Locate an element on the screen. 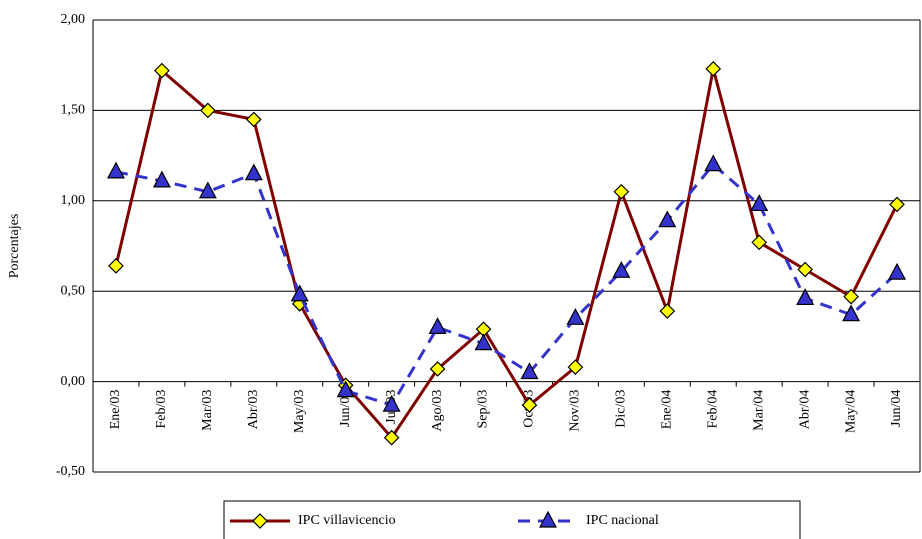 The width and height of the screenshot is (922, 539). x-tick-label: Ene/03 is located at coordinates (115, 410).